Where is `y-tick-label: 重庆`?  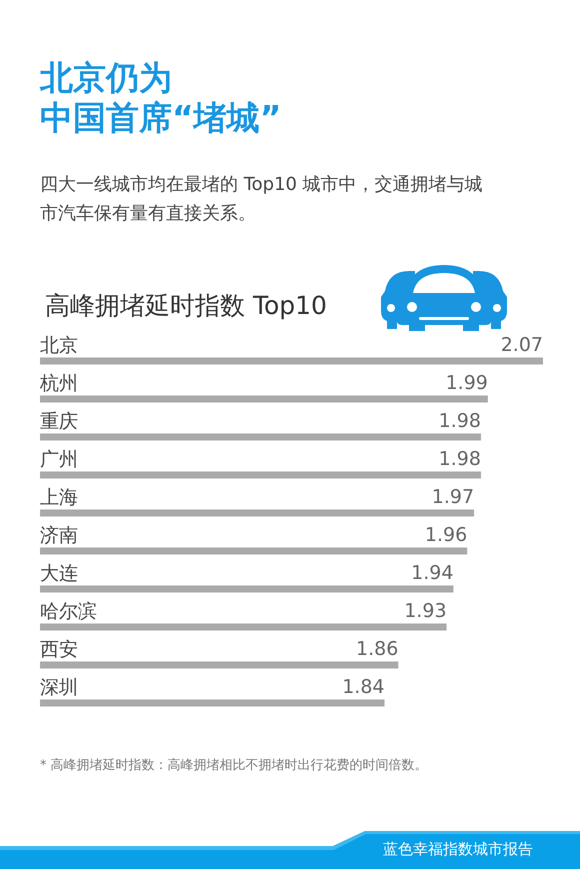 y-tick-label: 重庆 is located at coordinates (59, 421).